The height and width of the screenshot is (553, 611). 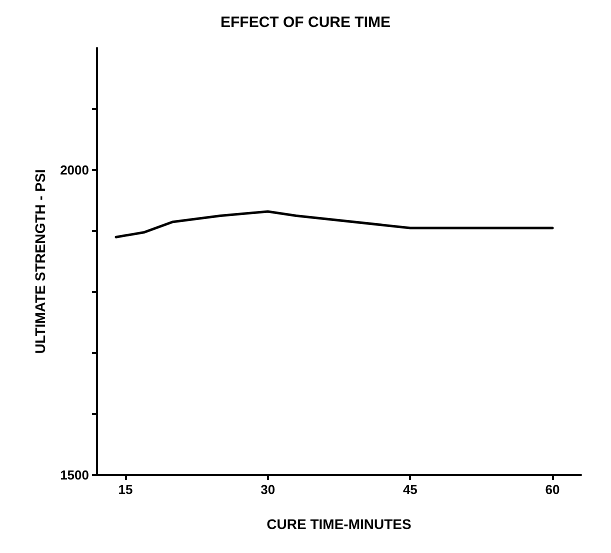 What do you see at coordinates (305, 22) in the screenshot?
I see `chart-title: EFFECT OF CURE TIME` at bounding box center [305, 22].